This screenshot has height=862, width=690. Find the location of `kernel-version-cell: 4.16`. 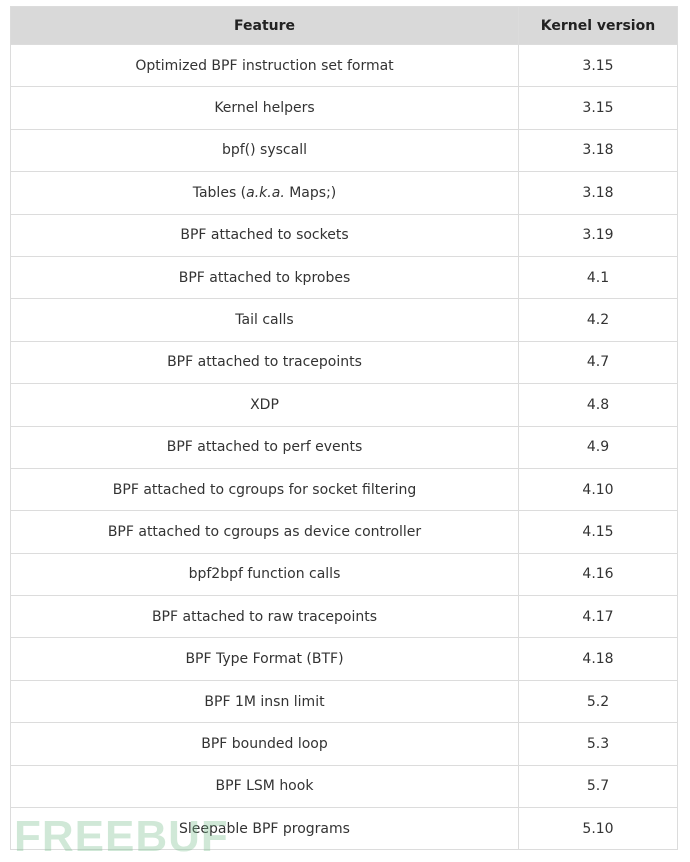

kernel-version-cell: 4.16 is located at coordinates (598, 574).